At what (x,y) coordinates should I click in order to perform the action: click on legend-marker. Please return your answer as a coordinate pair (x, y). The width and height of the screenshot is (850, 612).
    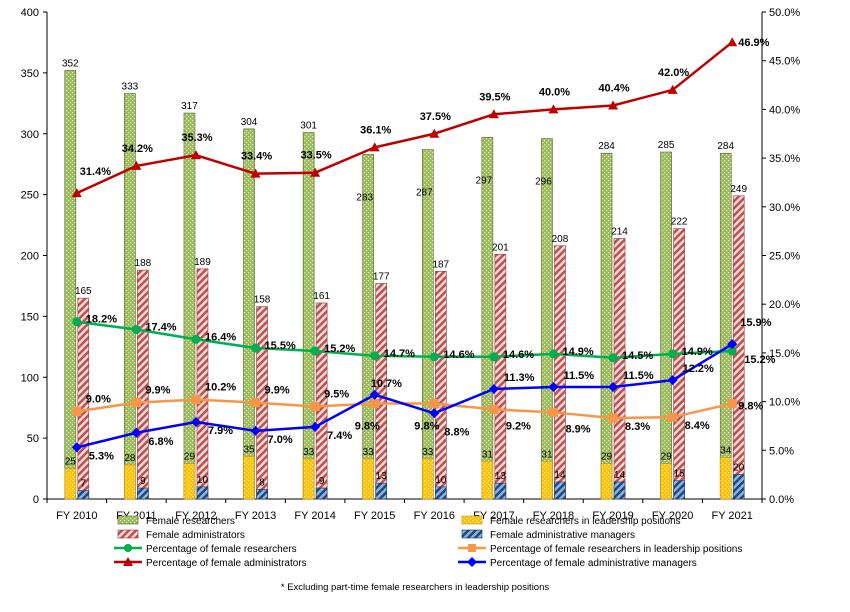
    Looking at the image, I should click on (472, 548).